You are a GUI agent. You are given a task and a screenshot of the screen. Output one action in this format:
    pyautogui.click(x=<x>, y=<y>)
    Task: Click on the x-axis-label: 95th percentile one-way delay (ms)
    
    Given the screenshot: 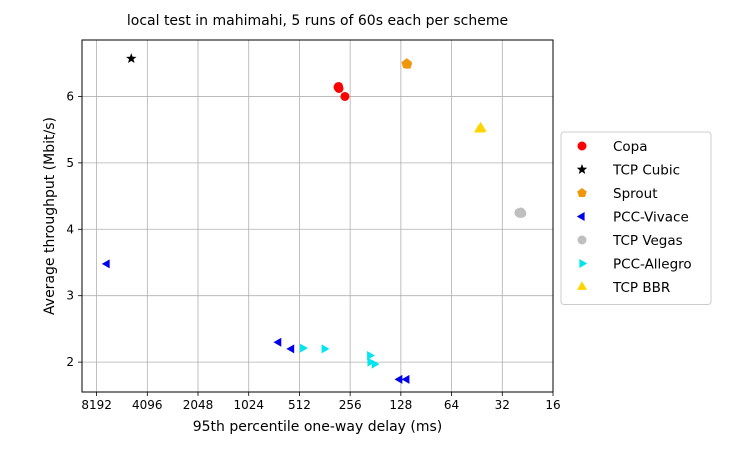 What is the action you would take?
    pyautogui.click(x=318, y=427)
    